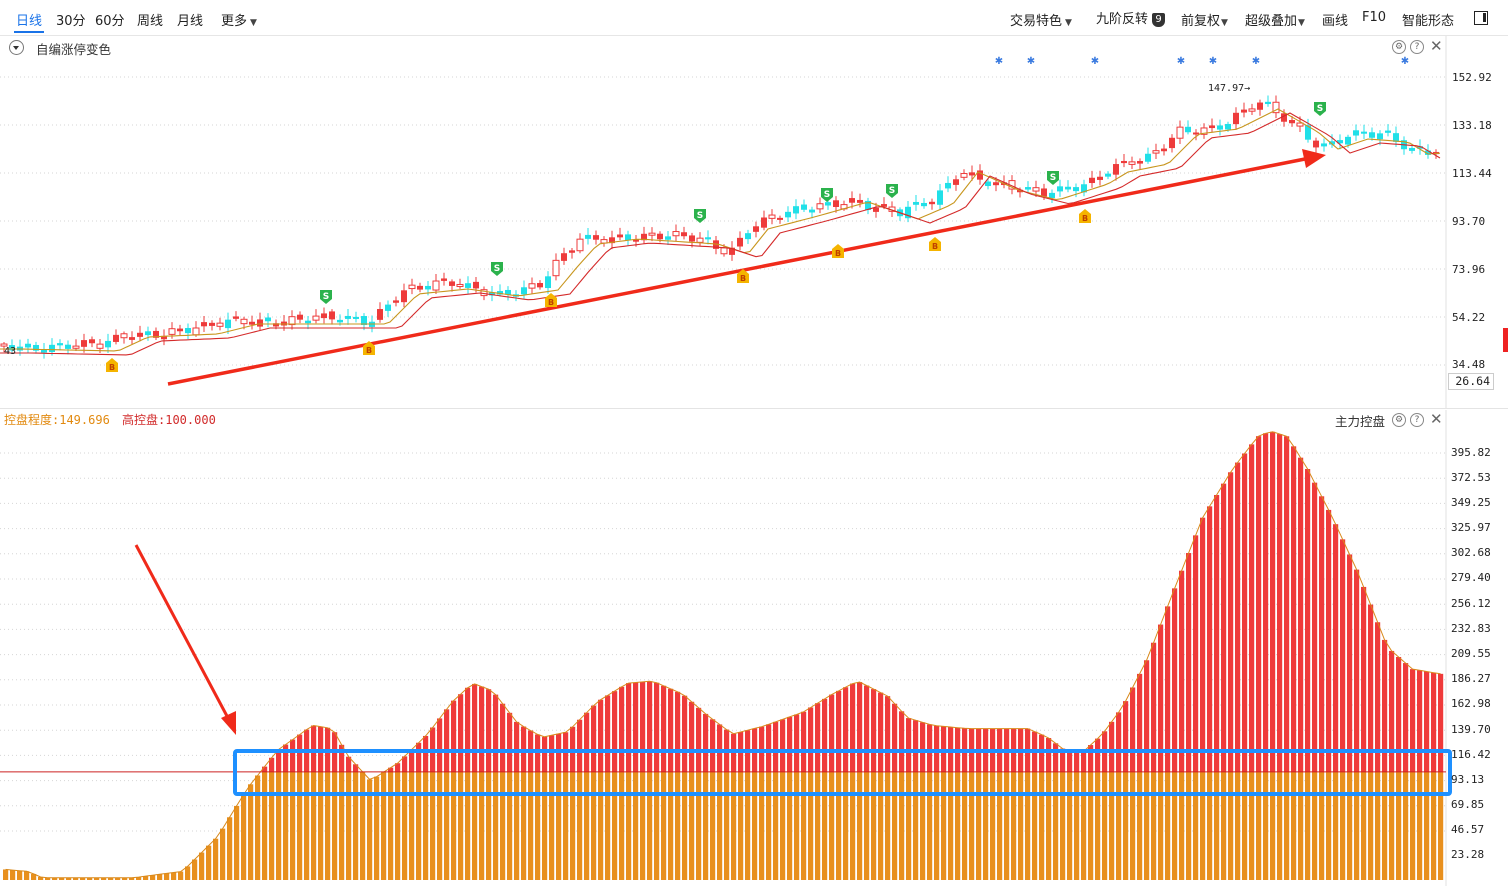 This screenshot has height=886, width=1508. Describe the element at coordinates (1471, 628) in the screenshot. I see `y-axis-label: 232.83` at that location.